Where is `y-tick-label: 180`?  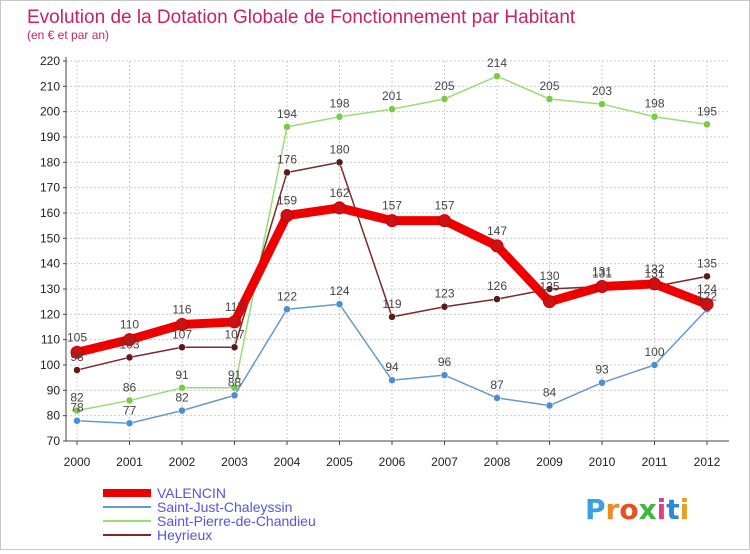 y-tick-label: 180 is located at coordinates (50, 162).